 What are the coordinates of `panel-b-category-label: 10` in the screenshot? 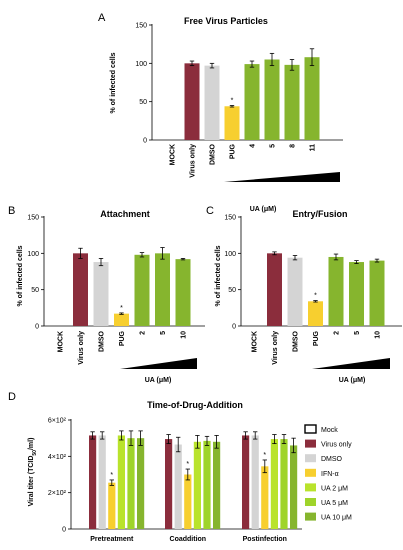 It's located at (184, 335).